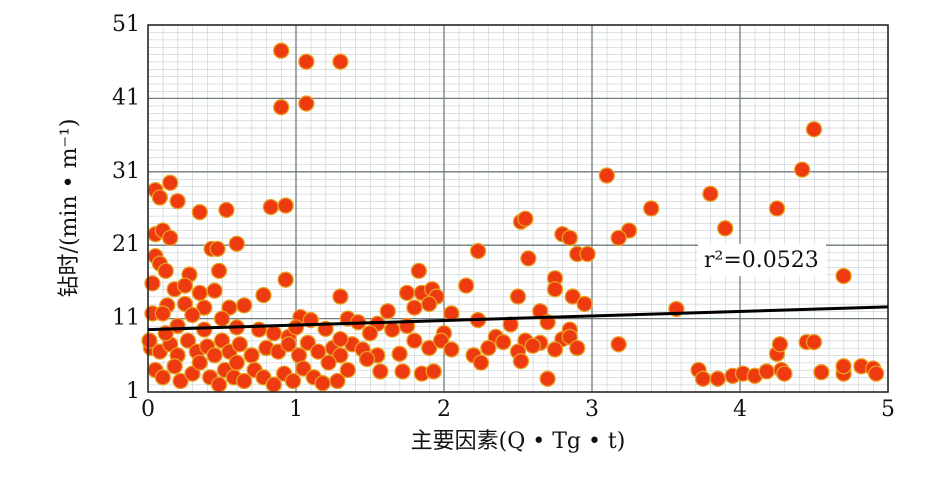 This screenshot has height=481, width=935. I want to click on y-tick-label: 41, so click(126, 97).